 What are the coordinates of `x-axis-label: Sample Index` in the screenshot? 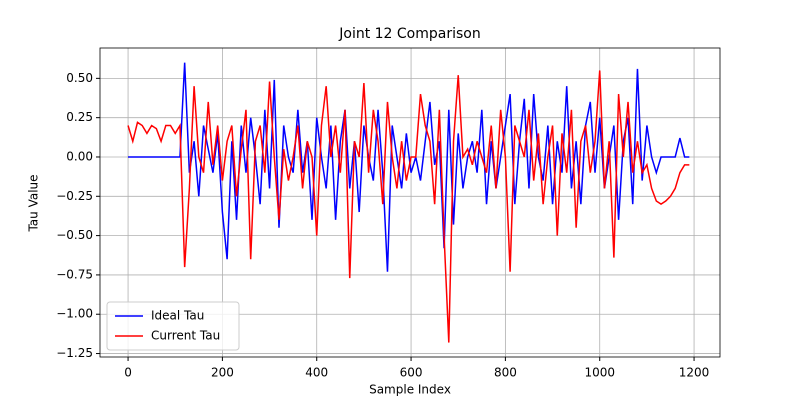 It's located at (410, 390).